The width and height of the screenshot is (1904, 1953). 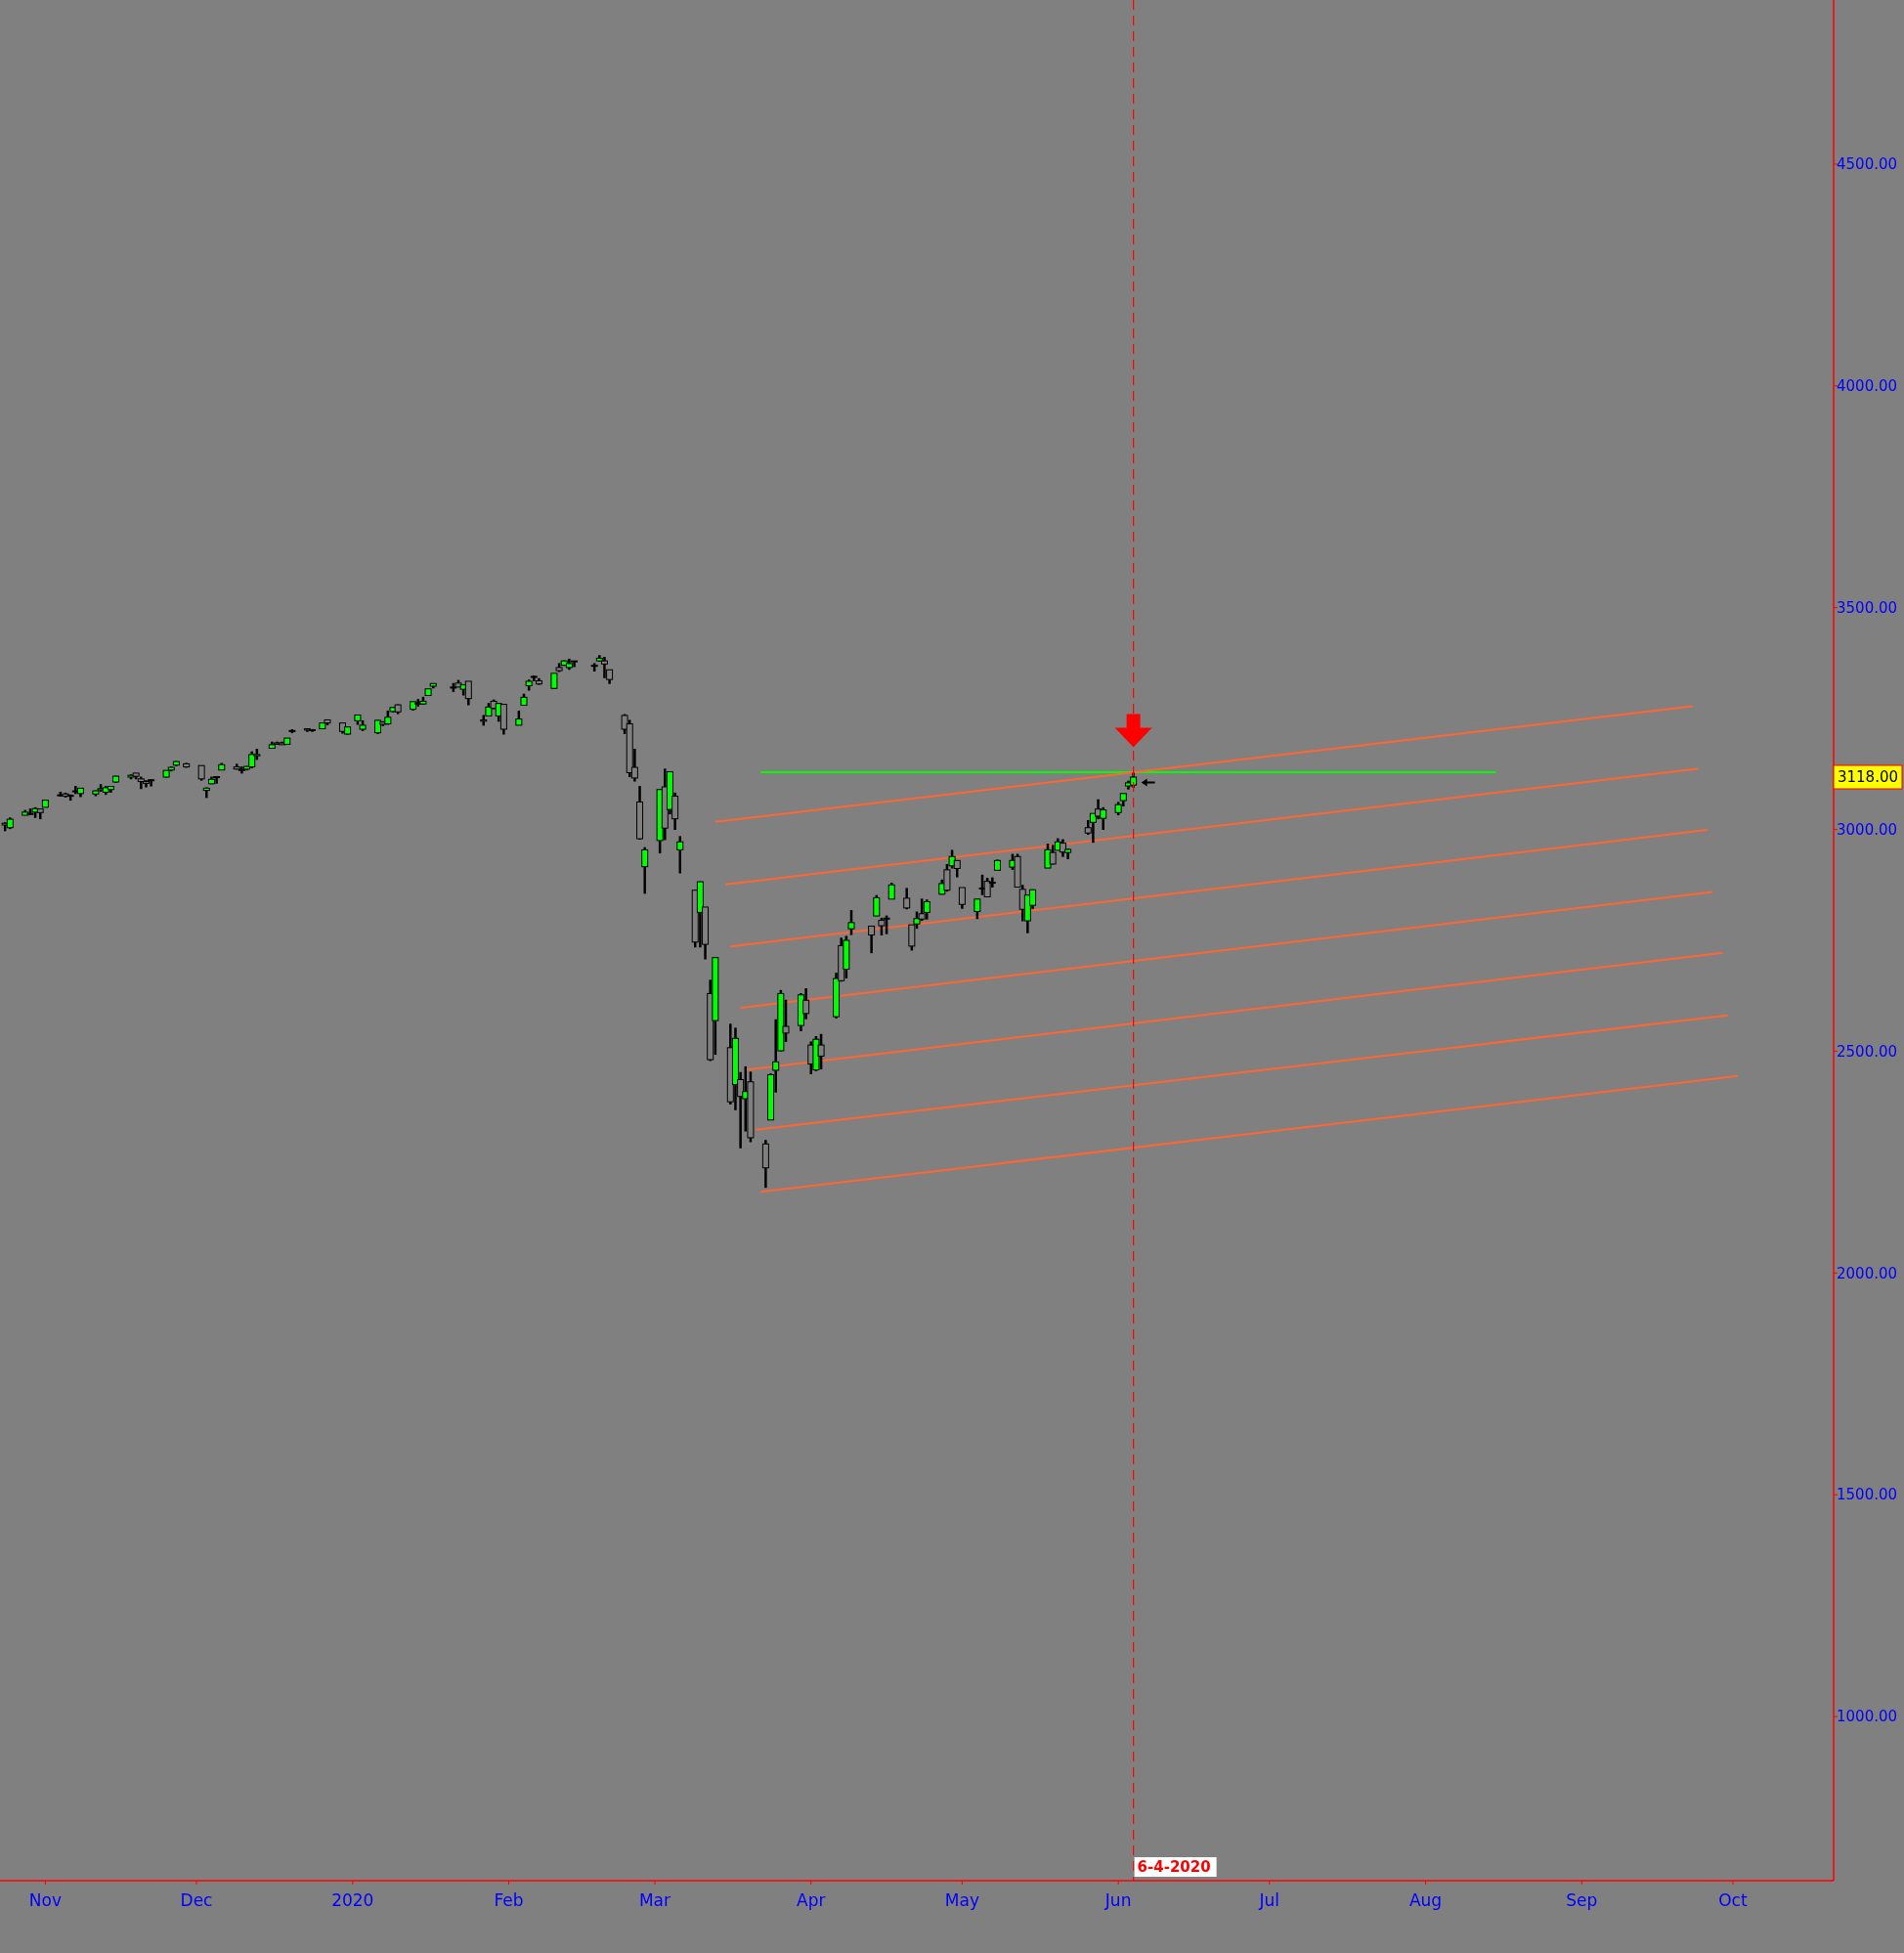 I want to click on y-tick-label: 2500.00, so click(x=1867, y=1051).